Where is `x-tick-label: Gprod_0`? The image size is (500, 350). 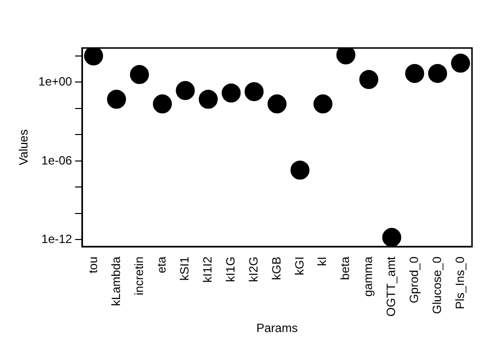 x-tick-label: Gprod_0 is located at coordinates (413, 280).